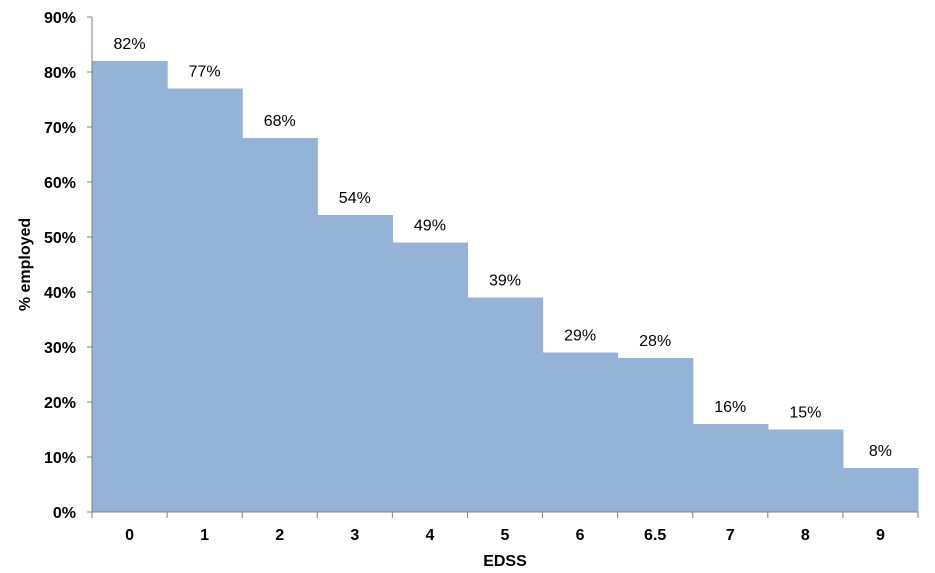  I want to click on data-label: 16%, so click(730, 407).